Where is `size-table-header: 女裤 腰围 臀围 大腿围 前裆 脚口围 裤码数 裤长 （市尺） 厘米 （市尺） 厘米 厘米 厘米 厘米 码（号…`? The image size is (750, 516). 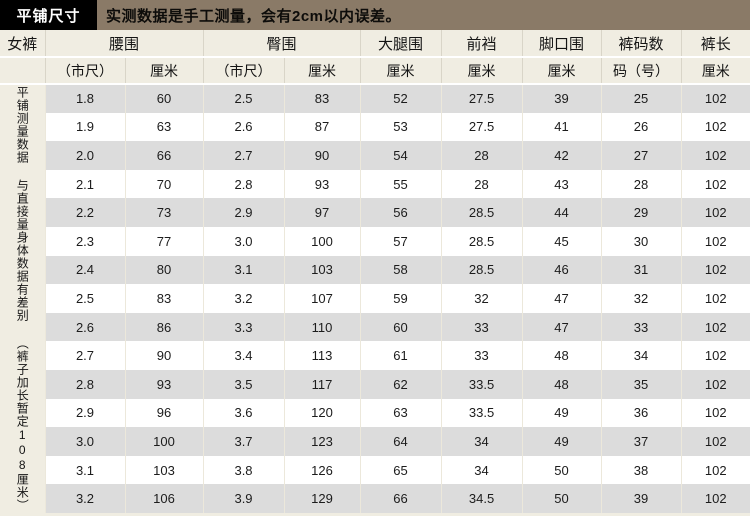
size-table-header: 女裤 腰围 臀围 大腿围 前裆 脚口围 裤码数 裤长 （市尺） 厘米 （市尺） 厘米 厘米 厘米 厘米 码（号… is located at coordinates (375, 57).